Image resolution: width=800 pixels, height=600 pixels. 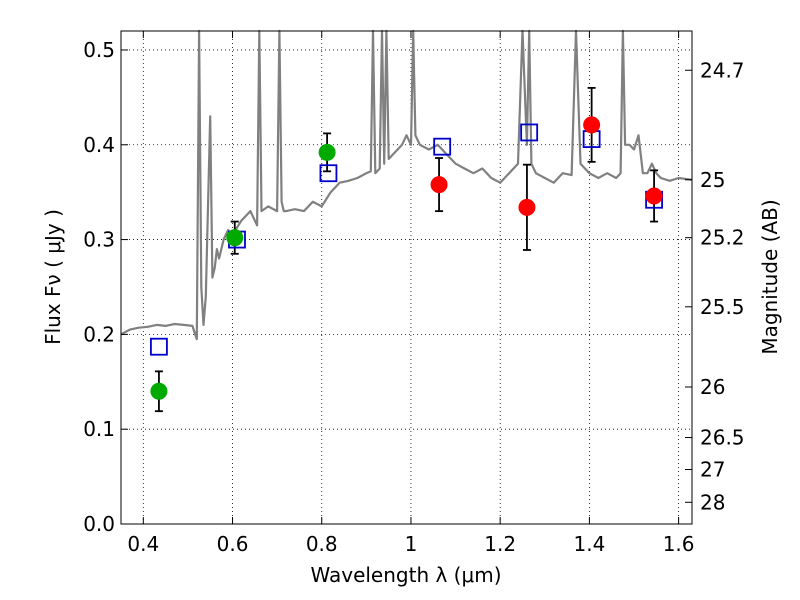 What do you see at coordinates (233, 544) in the screenshot?
I see `x-tick-label: 0.6` at bounding box center [233, 544].